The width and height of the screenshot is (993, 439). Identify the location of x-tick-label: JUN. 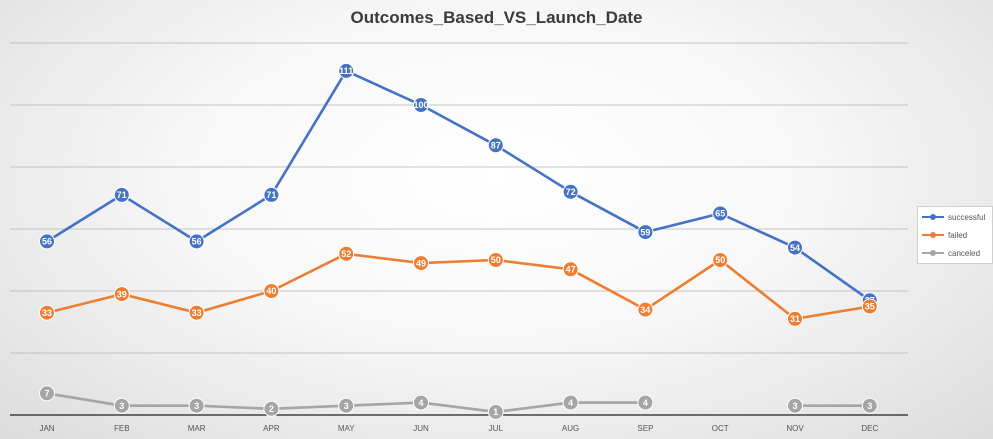
(421, 428).